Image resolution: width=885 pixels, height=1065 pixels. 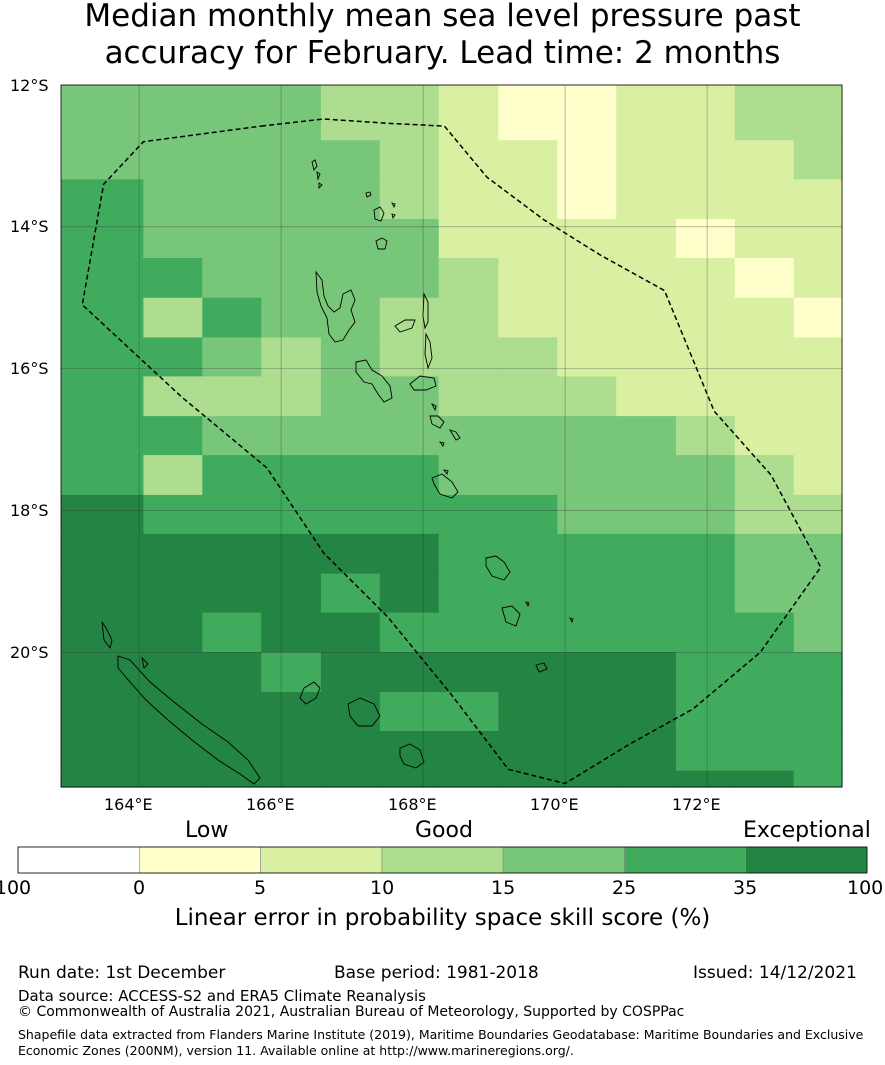 What do you see at coordinates (515, 614) in the screenshot?
I see `island-tanna` at bounding box center [515, 614].